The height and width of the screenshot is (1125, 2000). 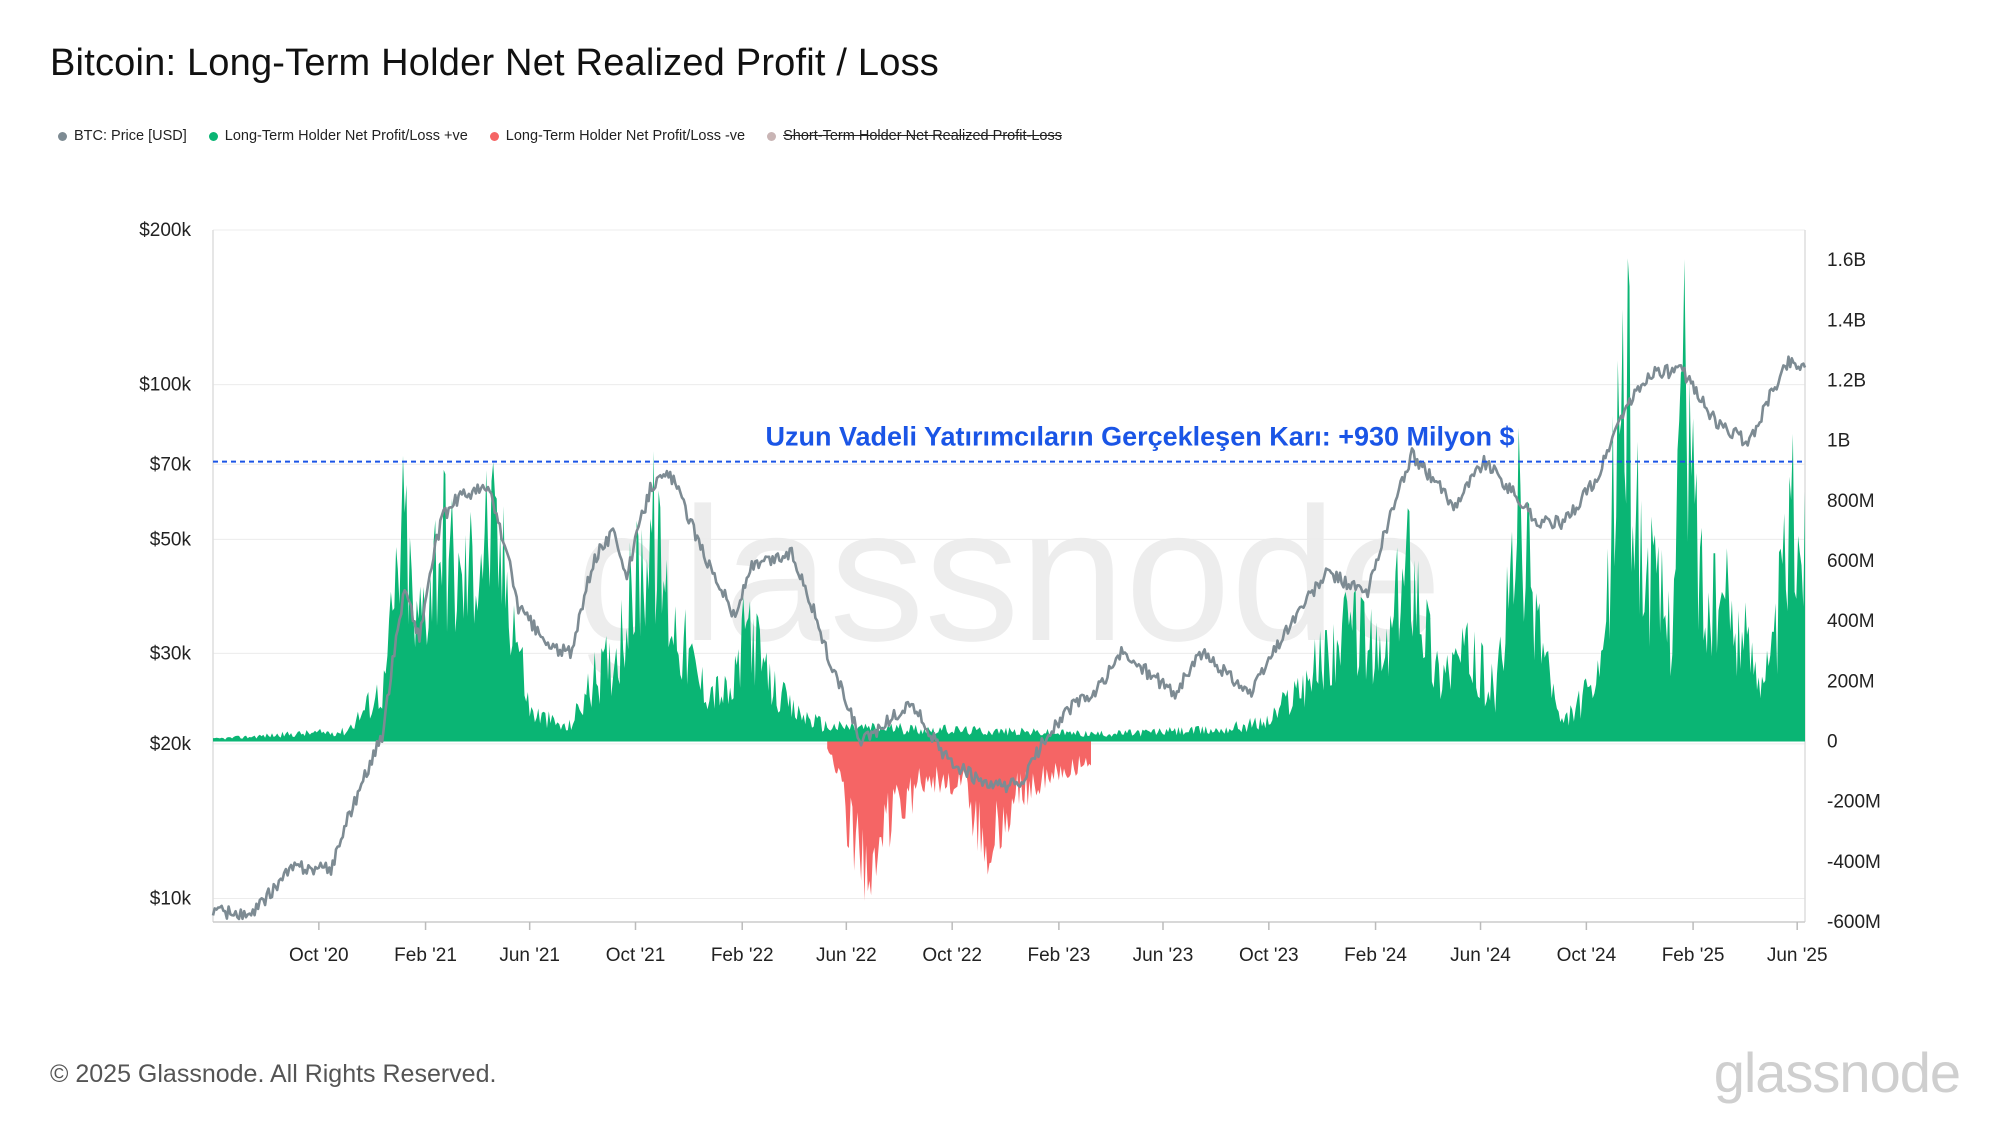 What do you see at coordinates (171, 653) in the screenshot?
I see `y-left-tick-label: $30k` at bounding box center [171, 653].